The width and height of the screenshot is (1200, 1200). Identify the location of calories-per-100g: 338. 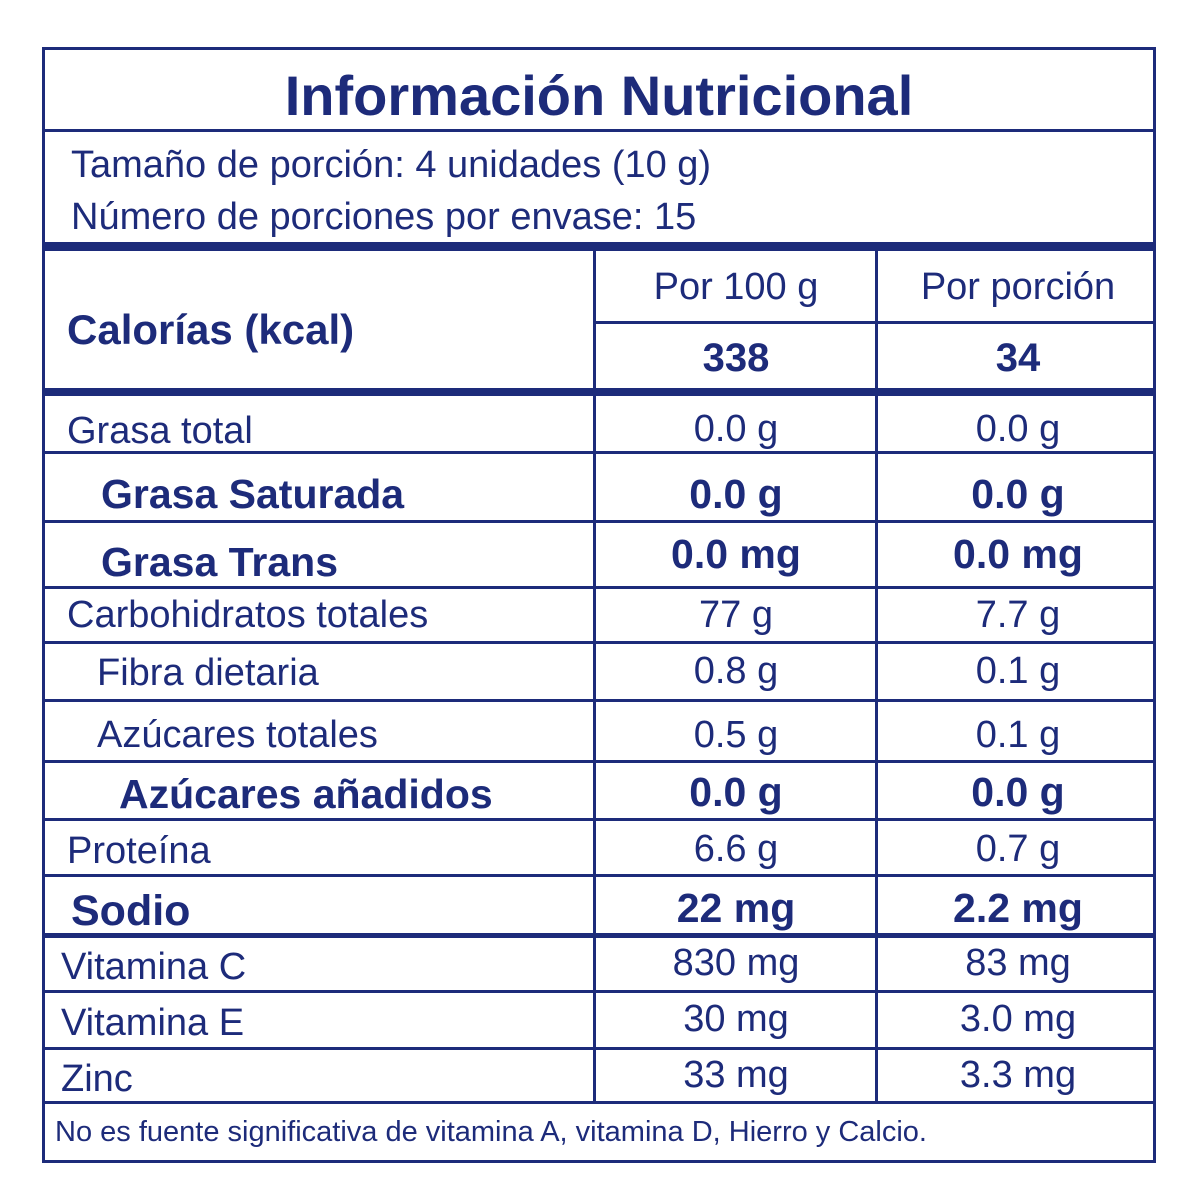
(736, 358).